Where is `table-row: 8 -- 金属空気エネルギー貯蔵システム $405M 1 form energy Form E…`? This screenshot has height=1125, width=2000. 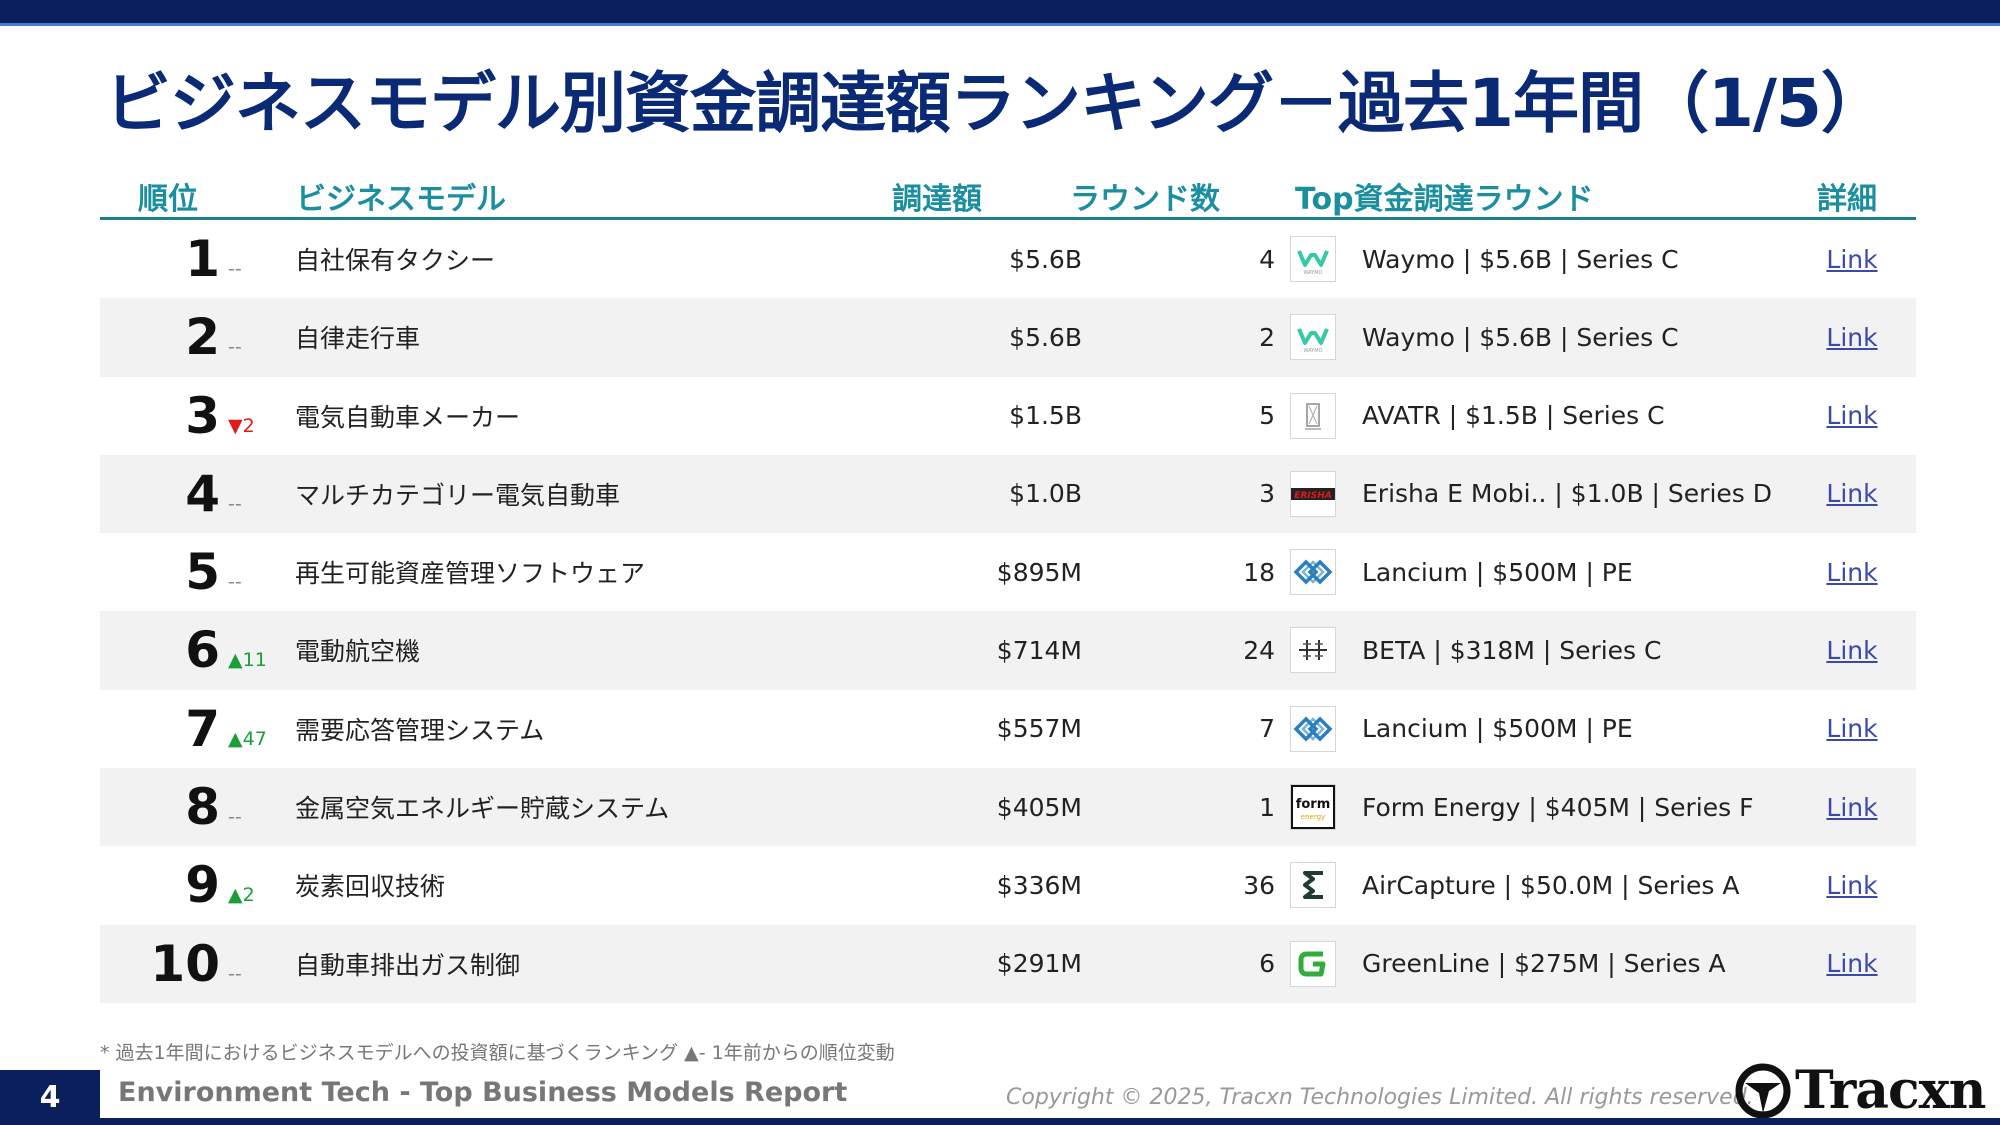
table-row: 8 -- 金属空気エネルギー貯蔵システム $405M 1 form energy Form E… is located at coordinates (1008, 807).